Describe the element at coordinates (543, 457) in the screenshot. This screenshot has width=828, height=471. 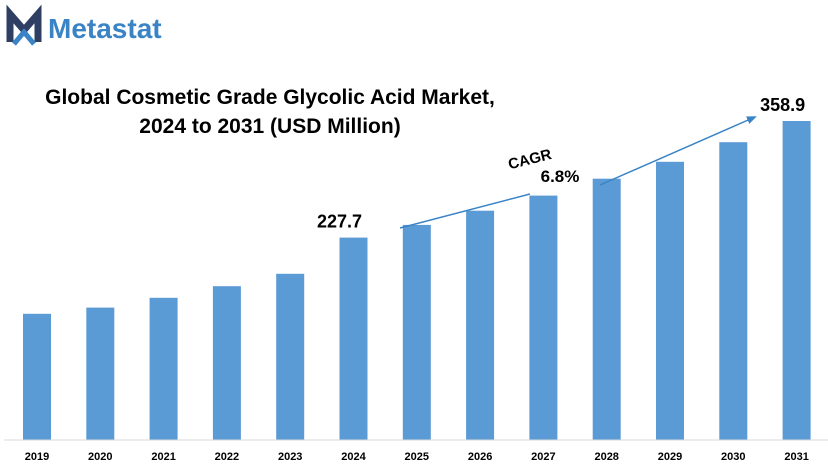
I see `x-tick-label-2027: 2027` at that location.